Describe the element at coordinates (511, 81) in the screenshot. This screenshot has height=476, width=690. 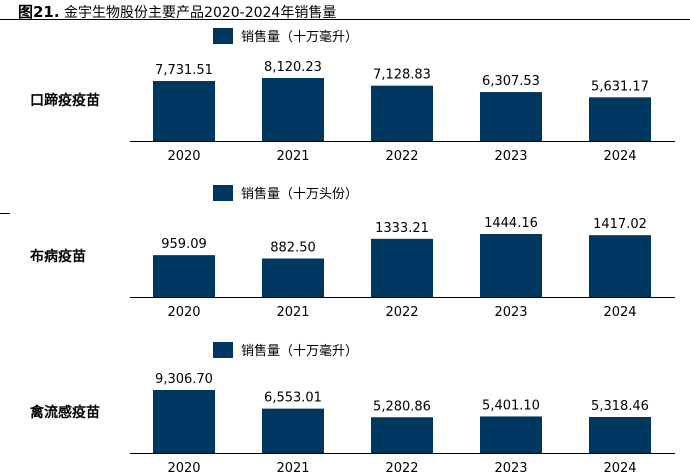
I see `data-label: 6,307.53` at that location.